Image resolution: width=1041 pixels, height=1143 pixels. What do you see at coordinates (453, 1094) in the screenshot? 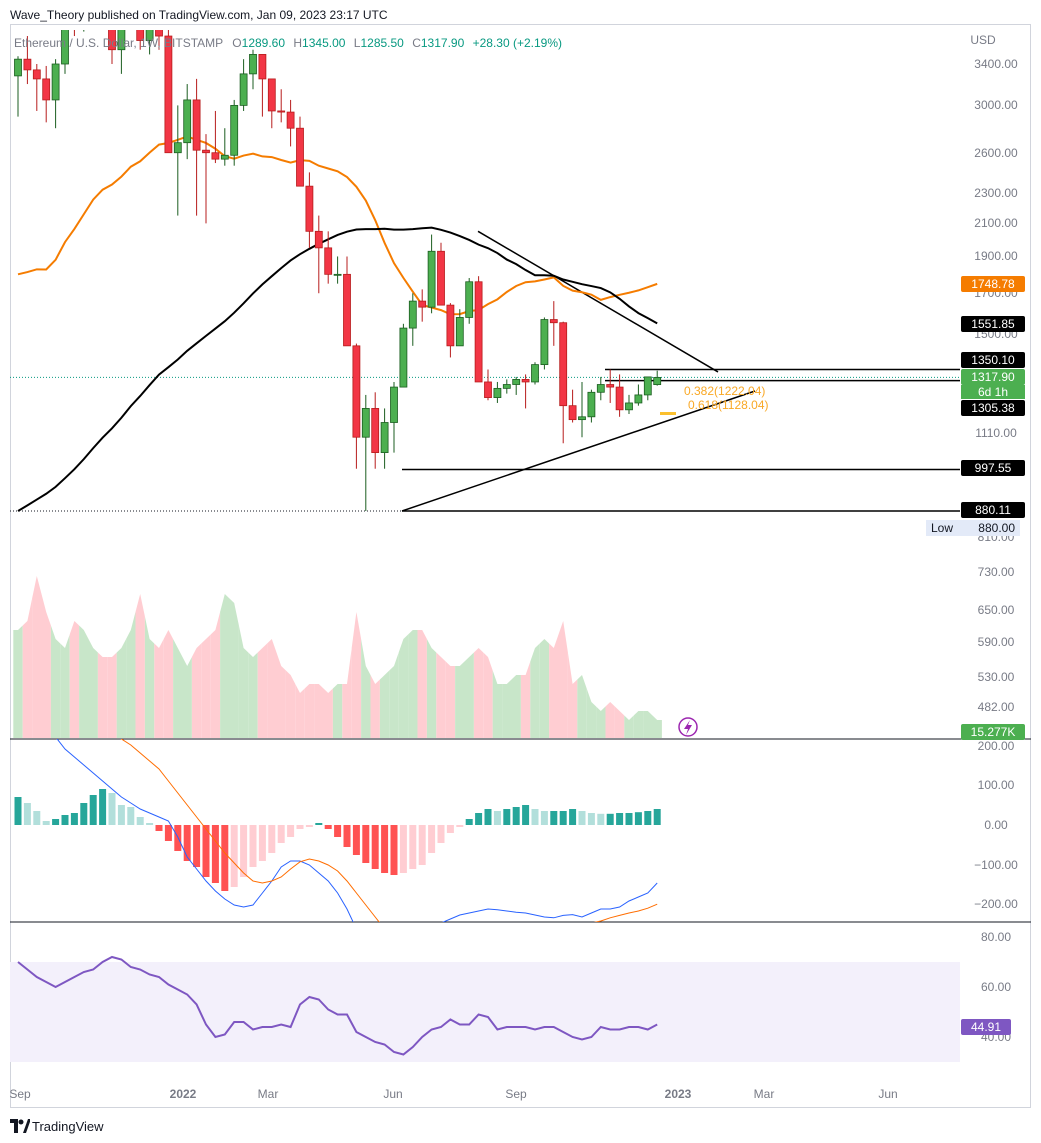
I see `time-axis: Sep 2022 Mar Jun Sep 2023 Mar Jun` at bounding box center [453, 1094].